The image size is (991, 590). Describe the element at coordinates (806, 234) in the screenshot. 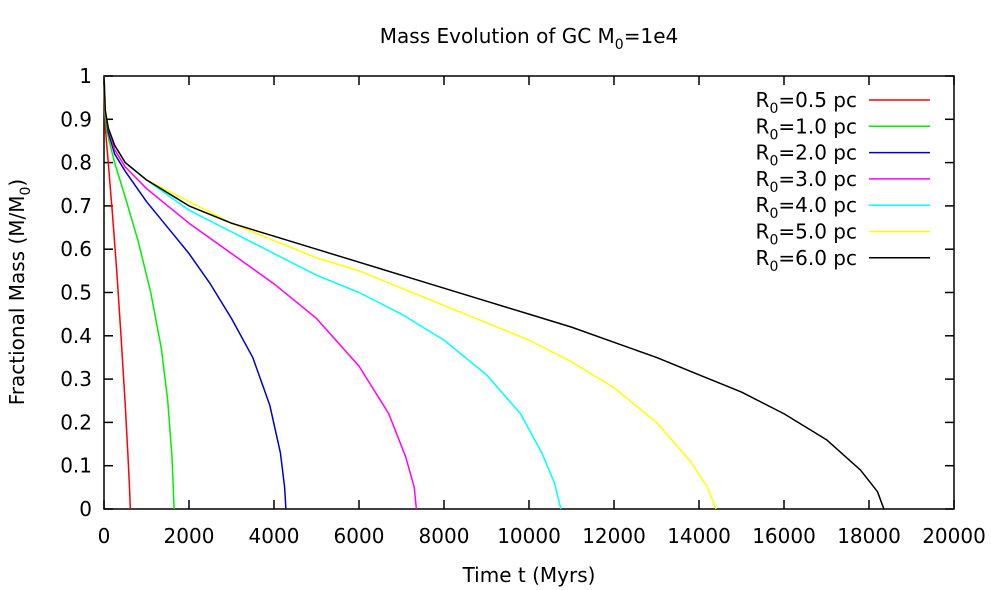

I see `legend-label-6: R0=5.0 pc` at that location.